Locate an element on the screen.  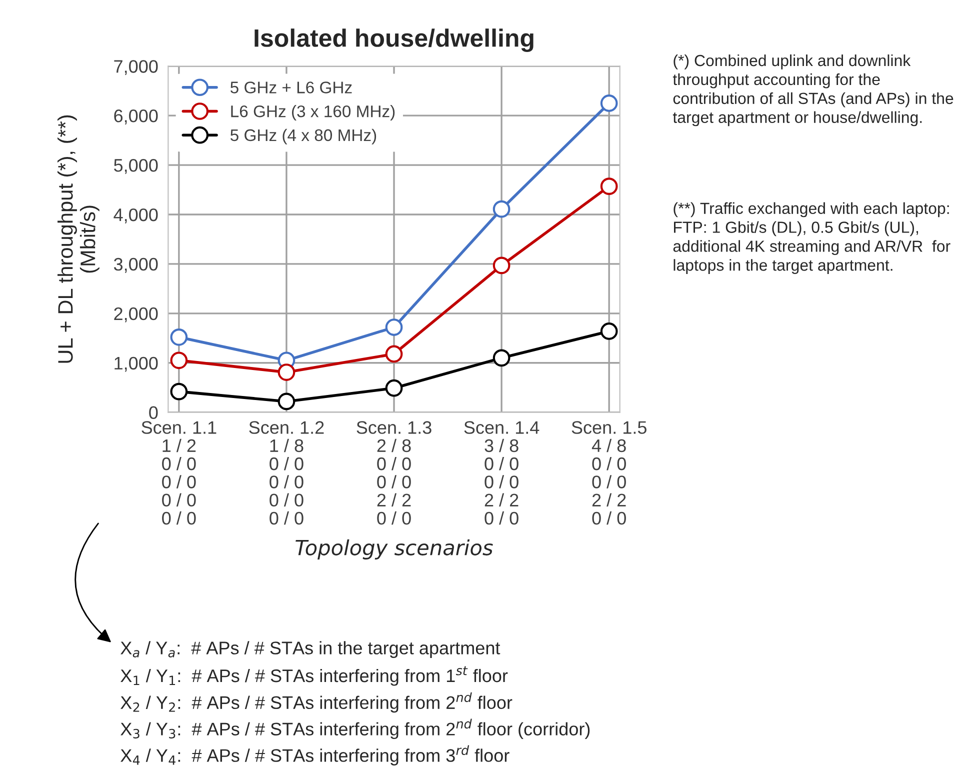
x-tick-label: Scen. 1.2 1 / 8 0 / 0 0 / 0 0 / 0 0 / 0 is located at coordinates (286, 473).